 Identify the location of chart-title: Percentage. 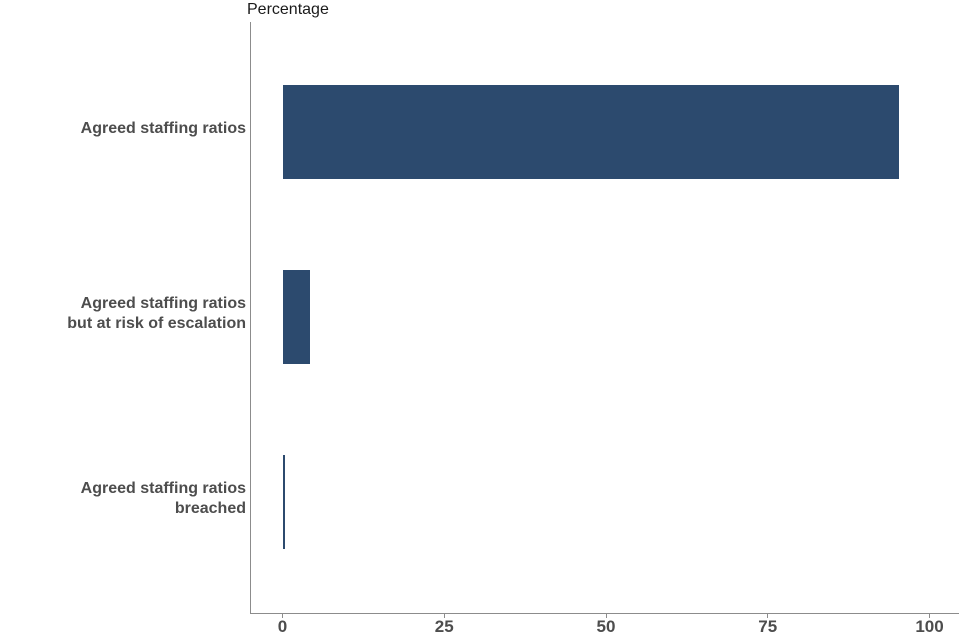
(288, 9).